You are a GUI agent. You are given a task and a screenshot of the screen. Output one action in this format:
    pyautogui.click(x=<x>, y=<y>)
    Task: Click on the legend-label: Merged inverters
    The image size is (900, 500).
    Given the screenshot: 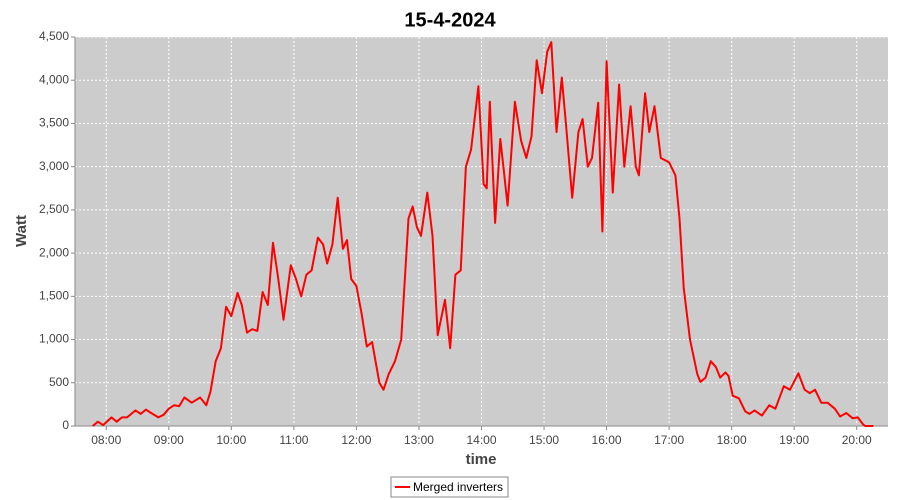 What is the action you would take?
    pyautogui.click(x=458, y=487)
    